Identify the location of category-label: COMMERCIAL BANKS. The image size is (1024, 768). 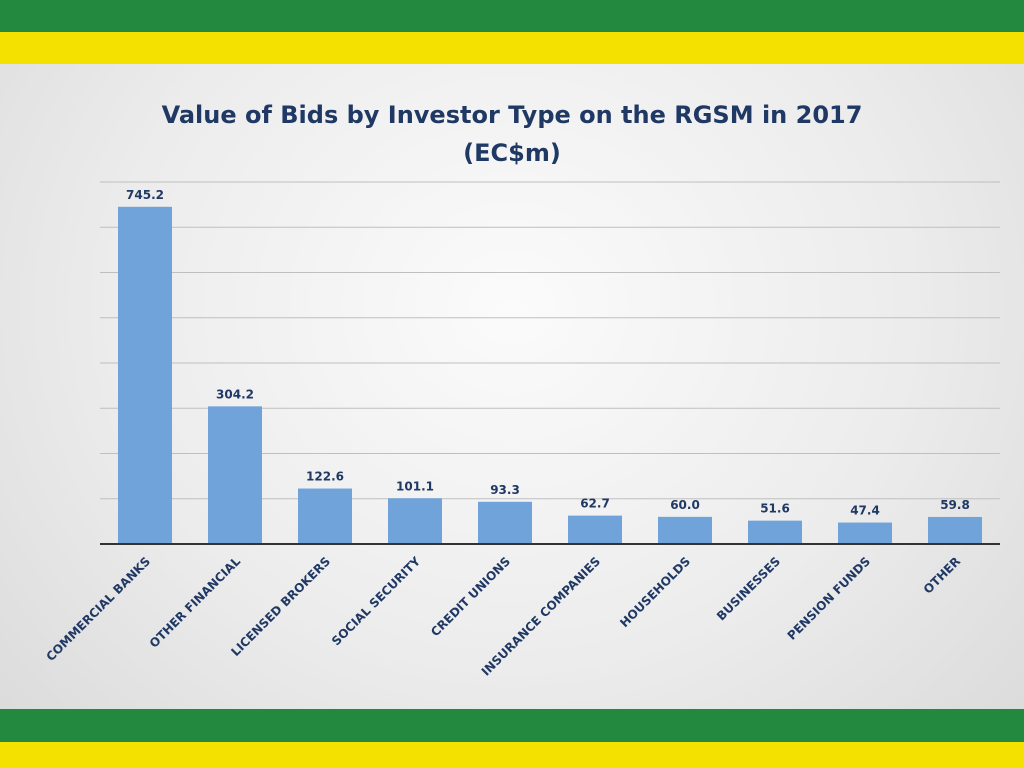
(98, 609).